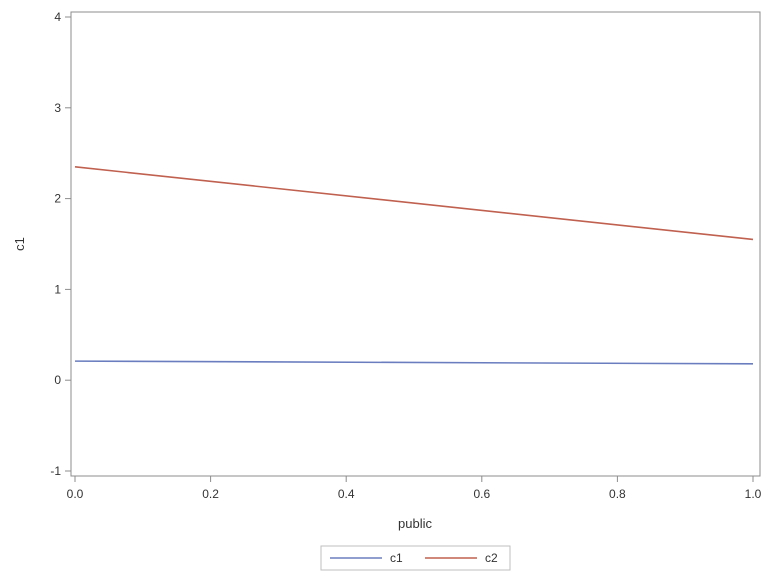 The image size is (780, 577). What do you see at coordinates (481, 494) in the screenshot?
I see `x-tick-label: 0.6` at bounding box center [481, 494].